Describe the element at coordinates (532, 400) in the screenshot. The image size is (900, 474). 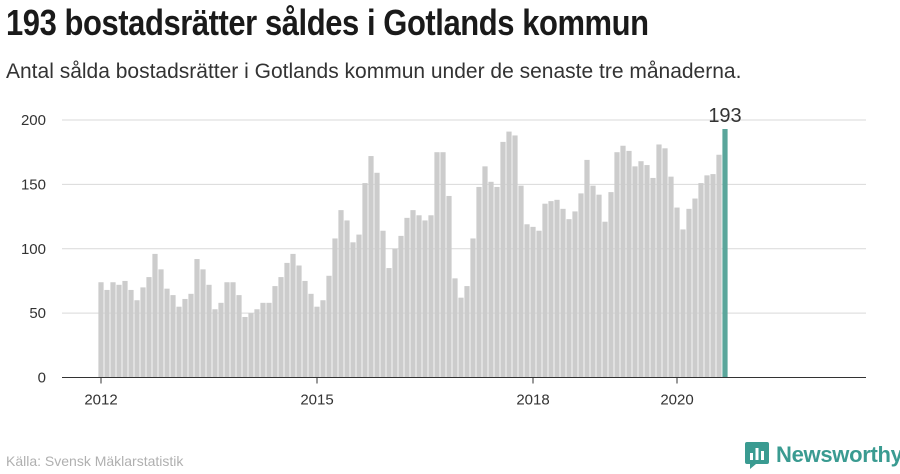
I see `x-tick-label: 2018` at that location.